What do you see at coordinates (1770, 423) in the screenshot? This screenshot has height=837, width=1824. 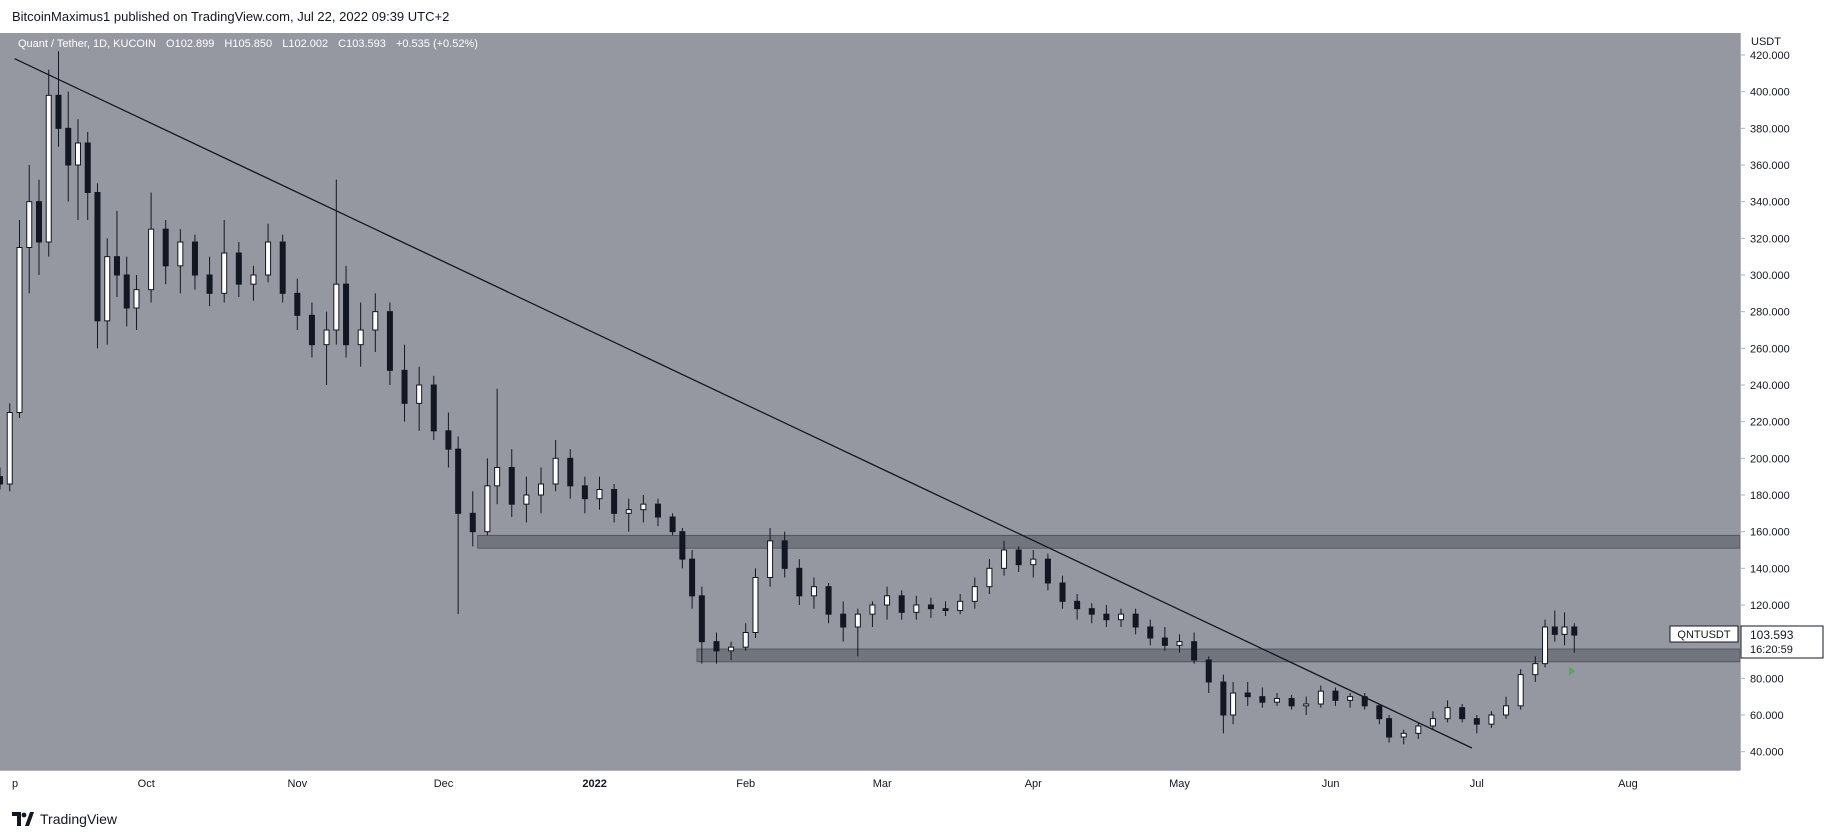 I see `price-tick-label: 220.000` at bounding box center [1770, 423].